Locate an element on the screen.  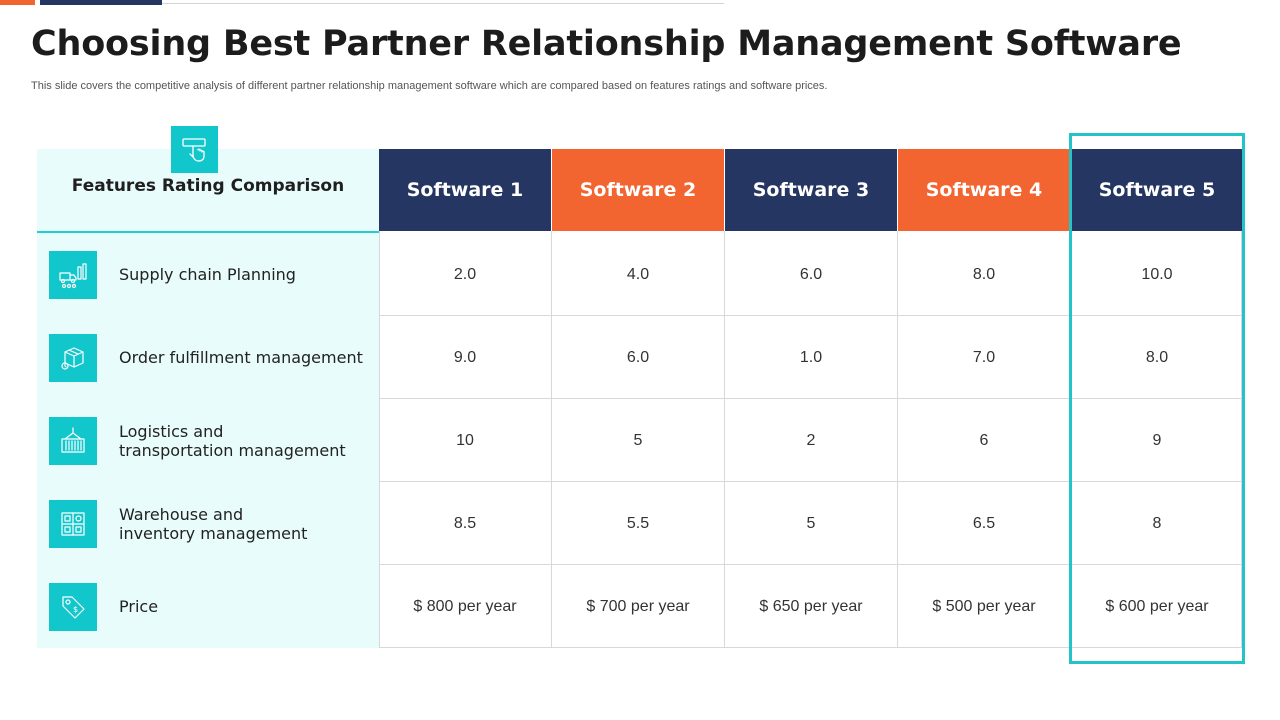
table-cell: 10 is located at coordinates (465, 440).